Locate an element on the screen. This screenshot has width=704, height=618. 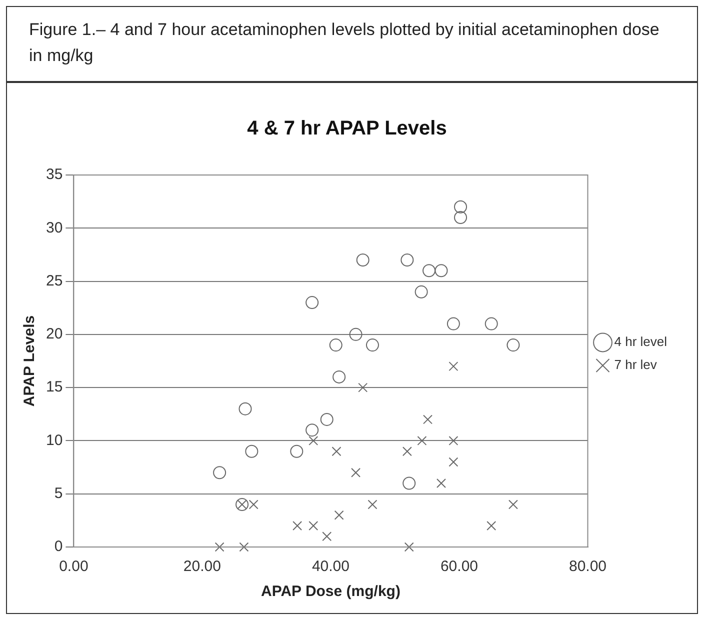
y-tick-label: 35 is located at coordinates (54, 175).